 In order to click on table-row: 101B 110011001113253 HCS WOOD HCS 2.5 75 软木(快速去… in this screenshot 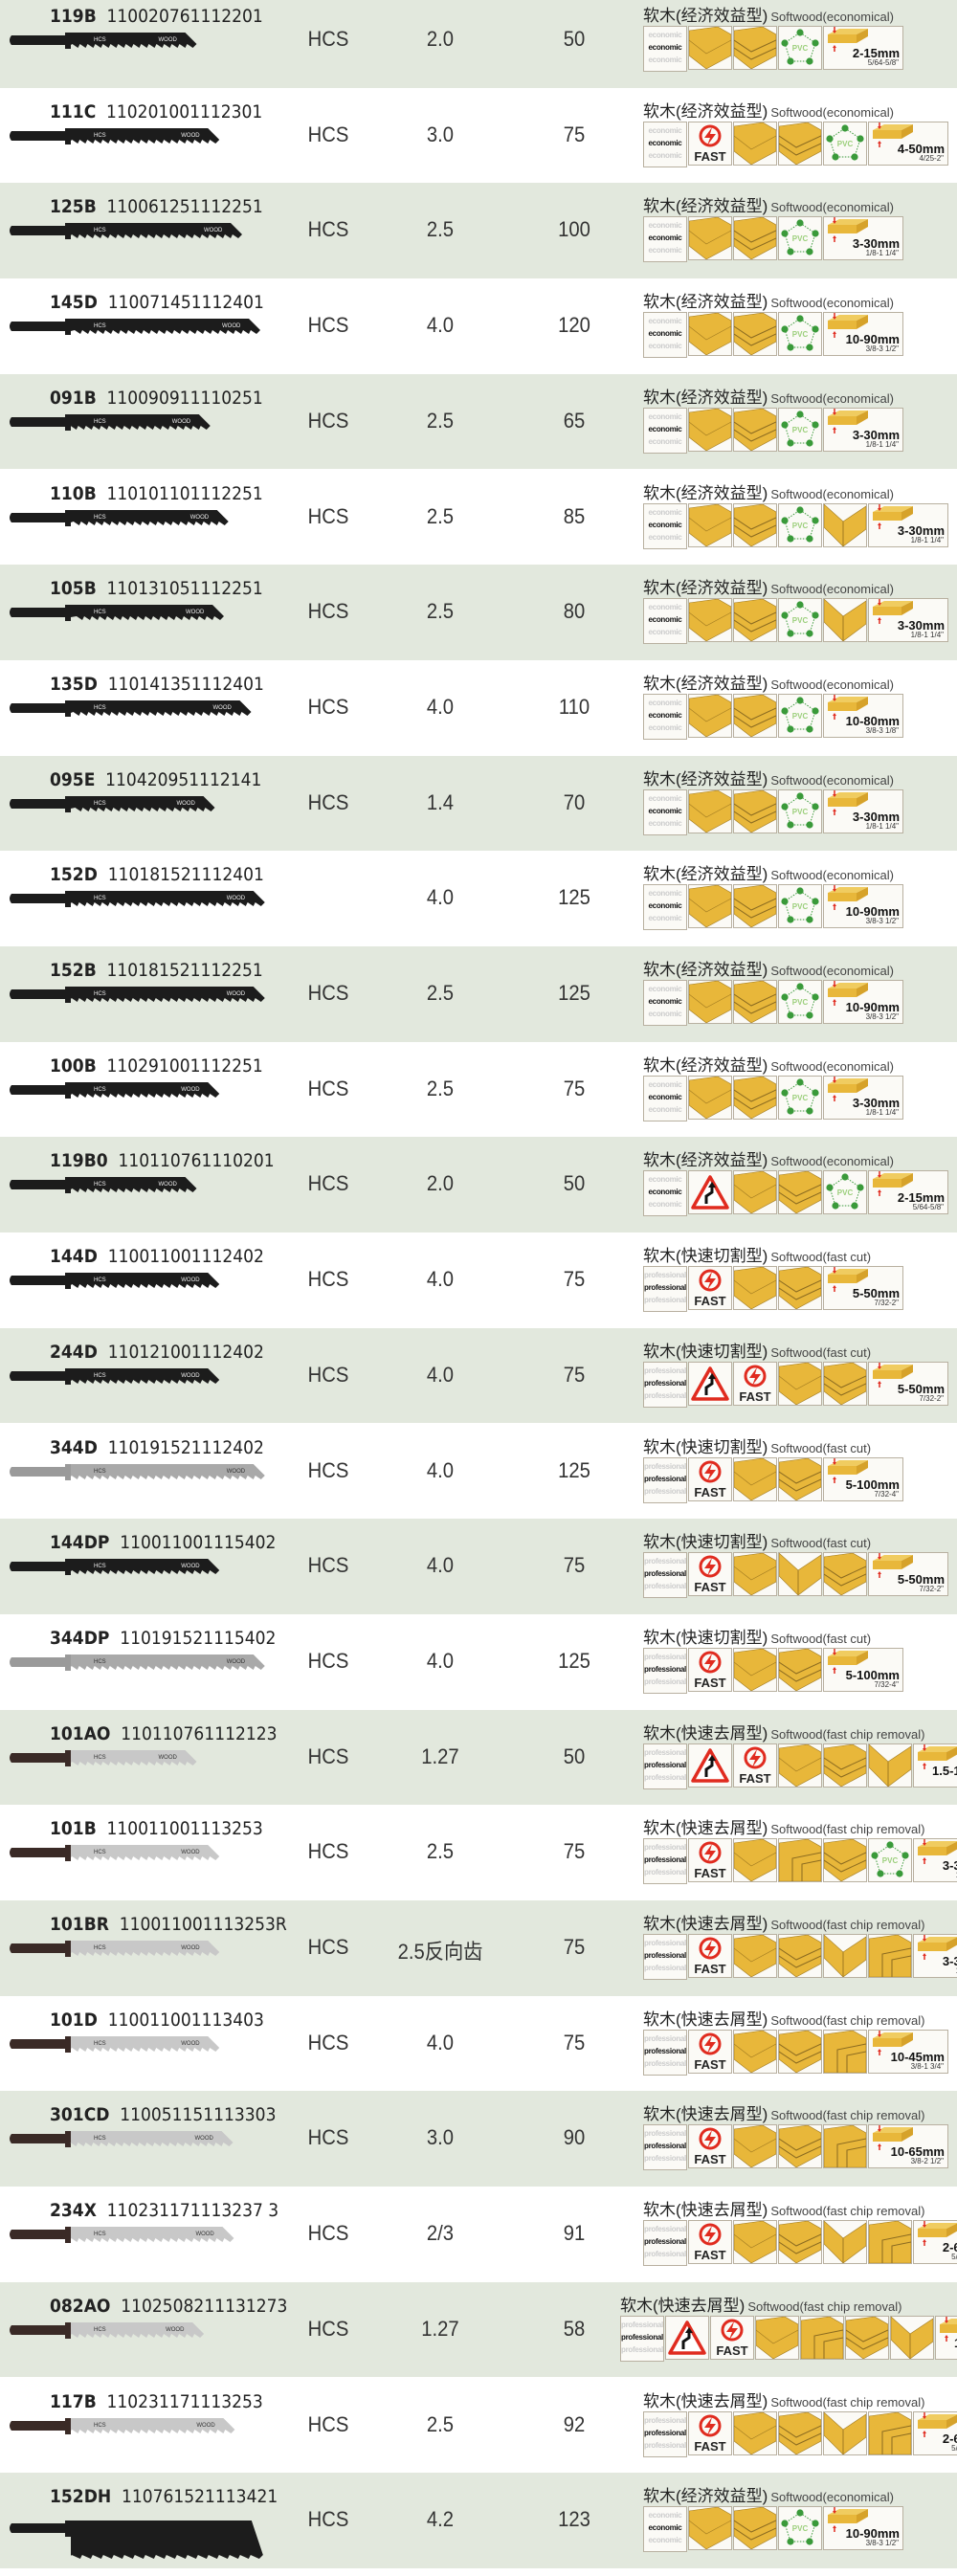, I will do `click(478, 1852)`.